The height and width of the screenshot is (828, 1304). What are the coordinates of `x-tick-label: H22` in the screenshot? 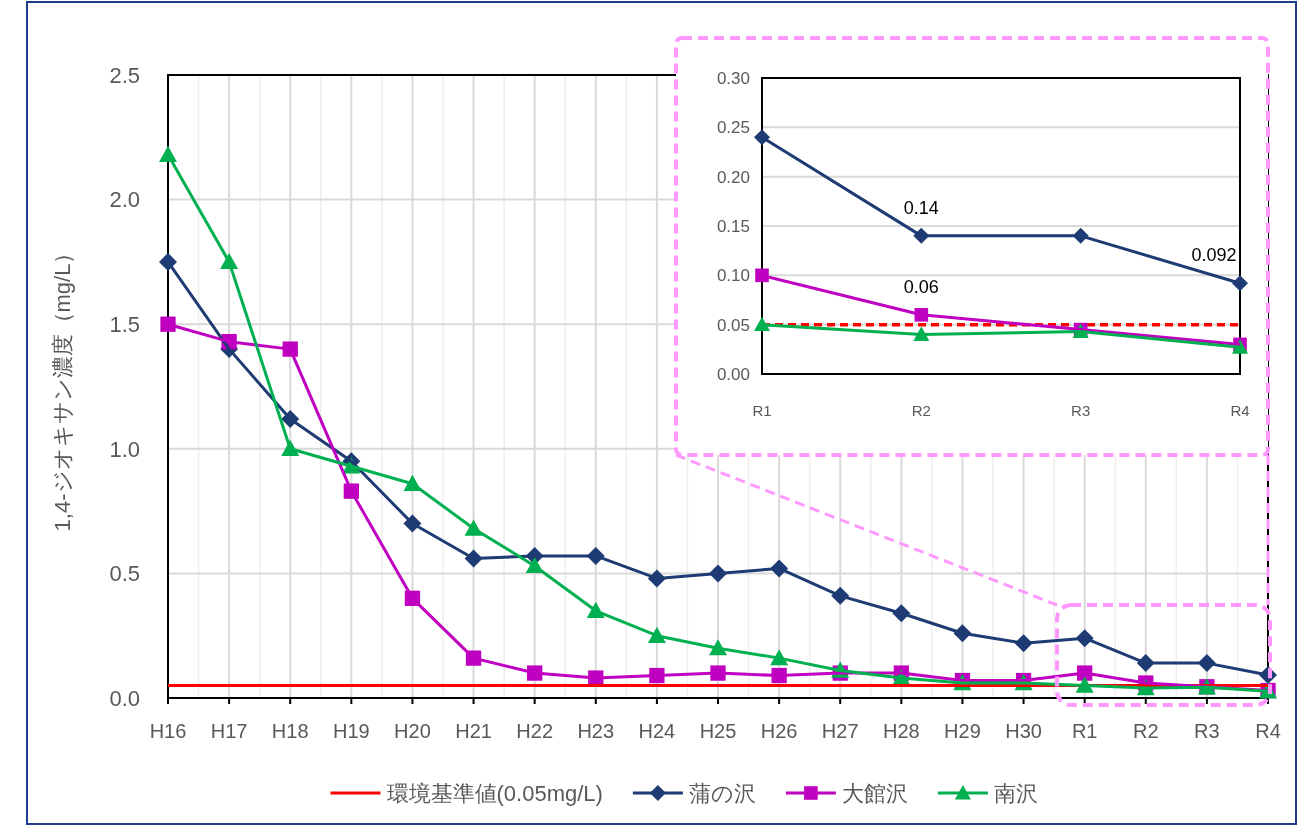 It's located at (535, 731).